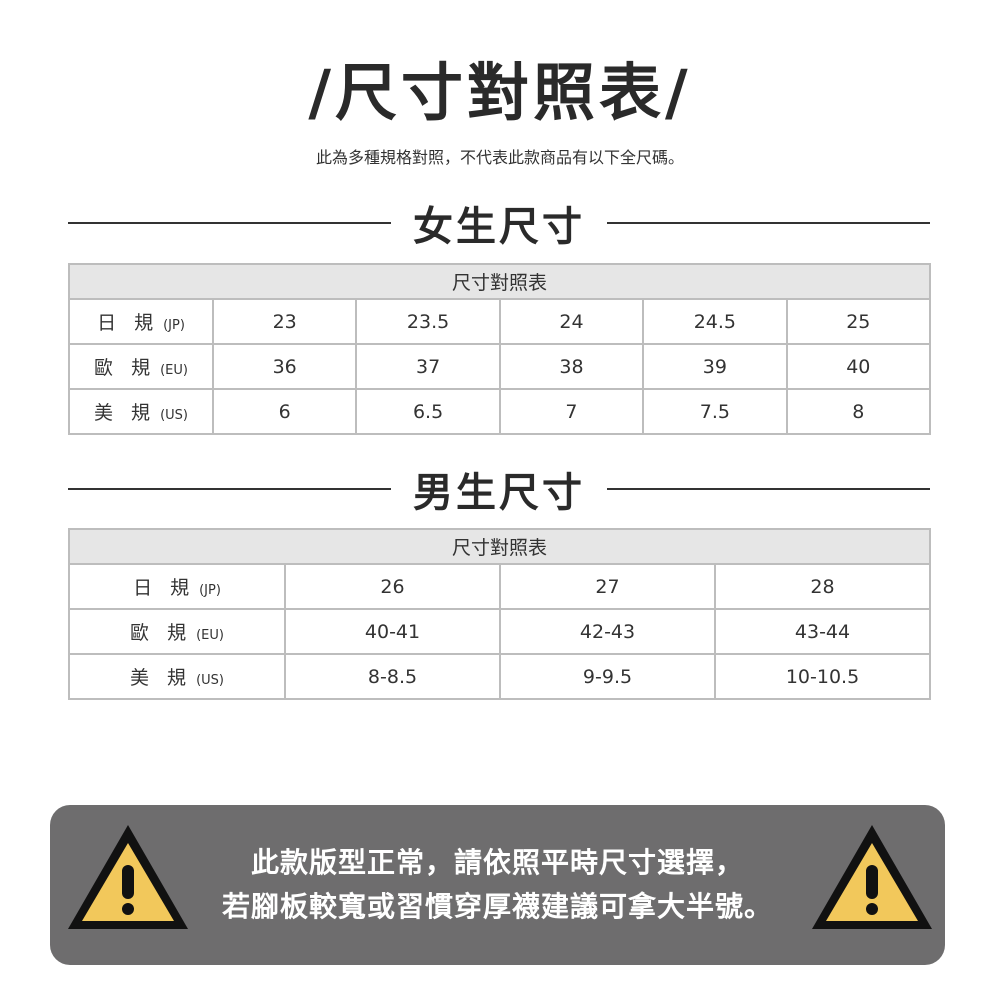 The height and width of the screenshot is (1000, 1000). Describe the element at coordinates (499, 157) in the screenshot. I see `subtitle: 此為多種規格對照，不代表此款商品有以下全尺碼。` at that location.